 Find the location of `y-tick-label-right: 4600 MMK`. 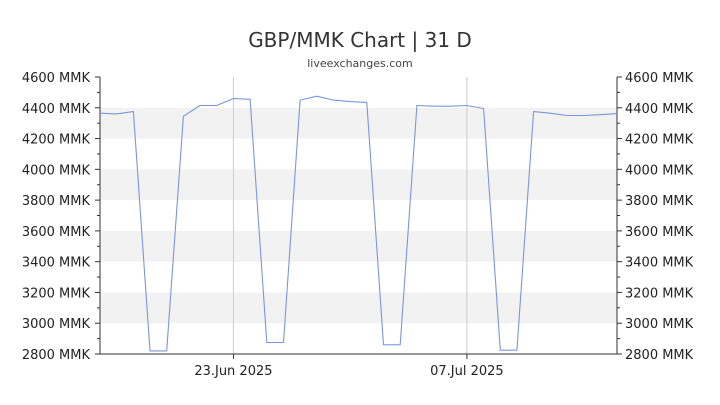

y-tick-label-right: 4600 MMK is located at coordinates (659, 78).